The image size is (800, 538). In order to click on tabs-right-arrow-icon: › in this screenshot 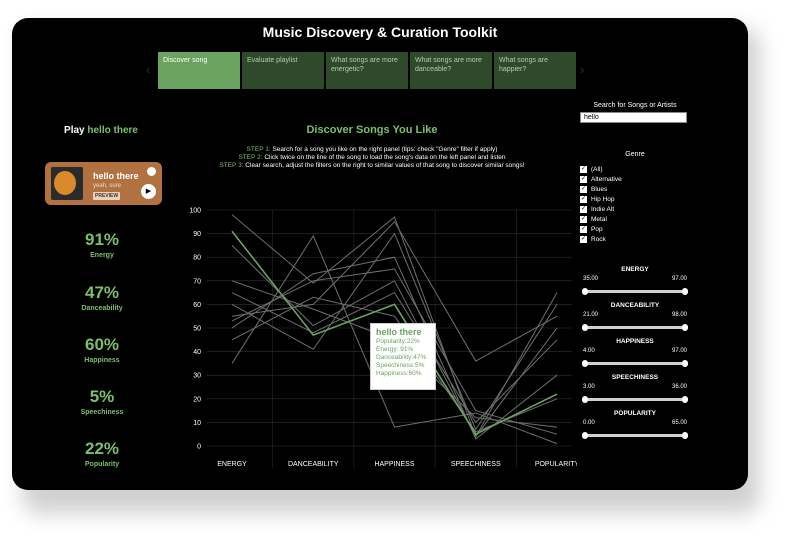, I will do `click(582, 69)`.